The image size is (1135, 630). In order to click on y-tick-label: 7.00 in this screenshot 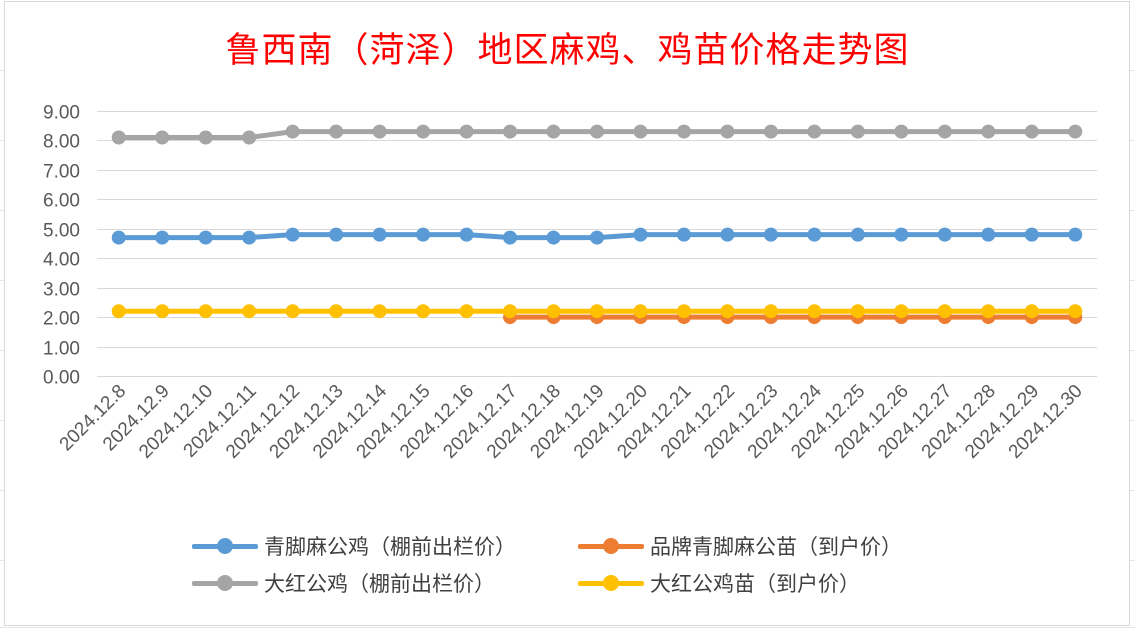, I will do `click(61, 172)`.